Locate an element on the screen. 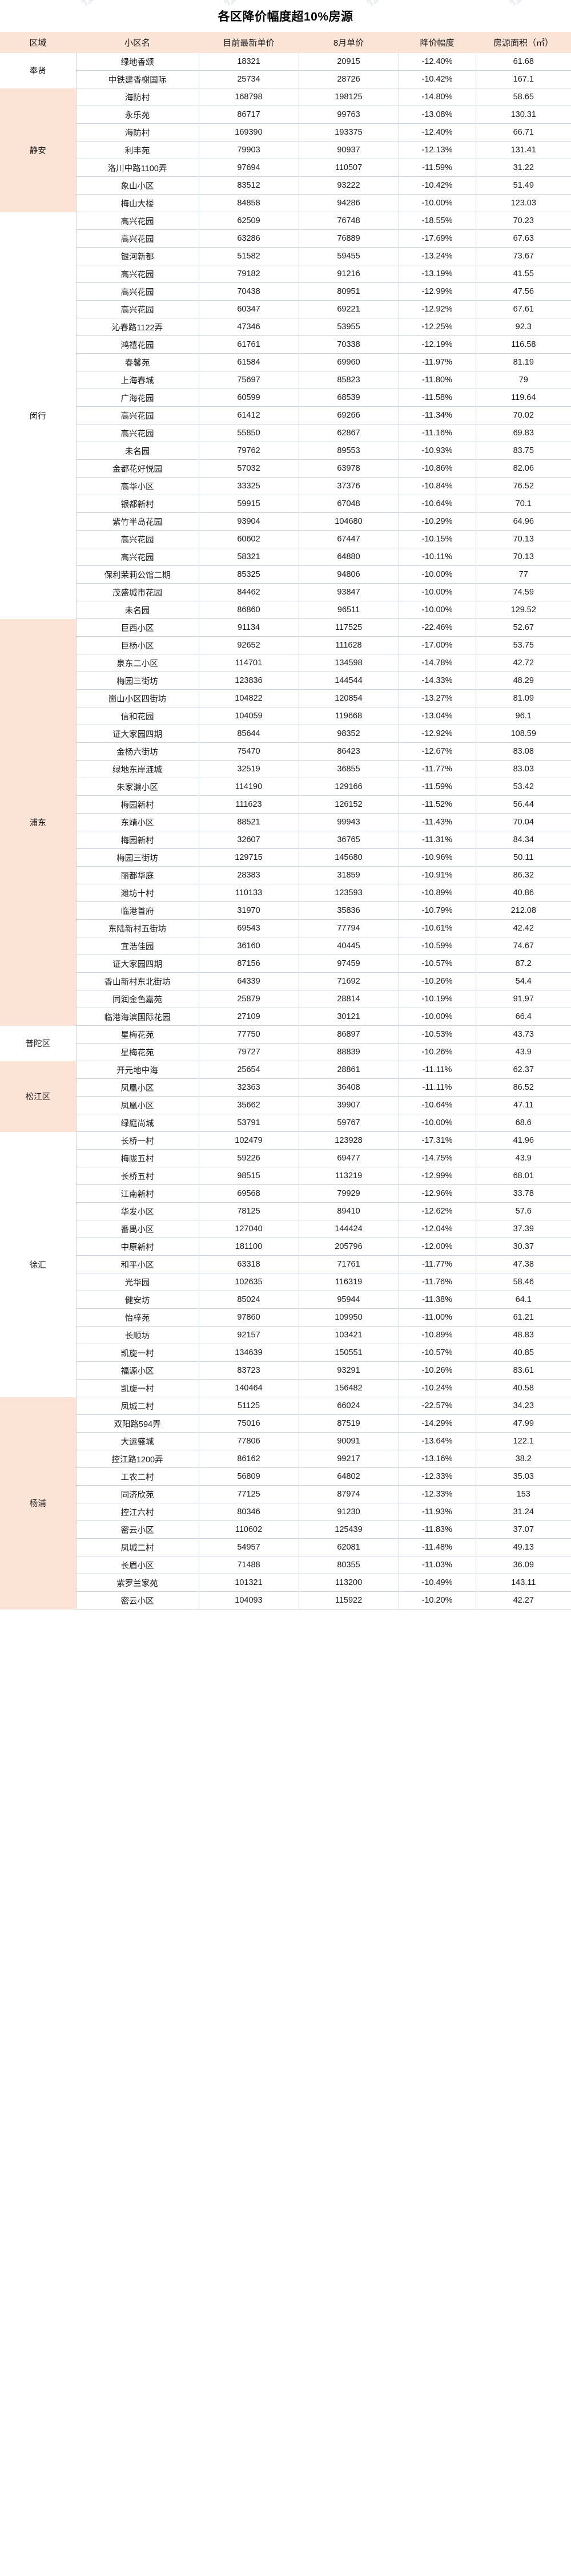  cell-community-name: 凤凰小区 is located at coordinates (137, 1087).